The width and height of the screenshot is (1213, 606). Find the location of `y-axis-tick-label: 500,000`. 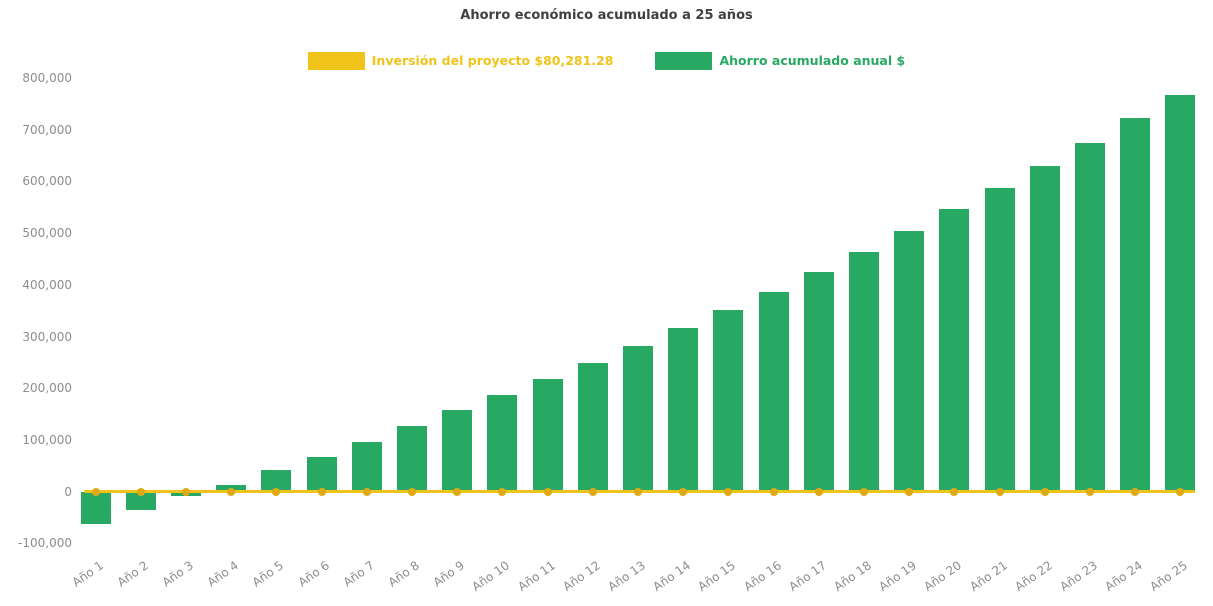

y-axis-tick-label: 500,000 is located at coordinates (47, 233).